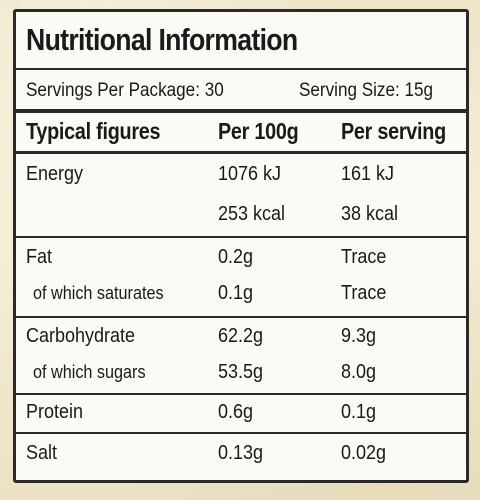 The height and width of the screenshot is (500, 480). What do you see at coordinates (236, 293) in the screenshot?
I see `saturates-per-100g: 0.1g` at bounding box center [236, 293].